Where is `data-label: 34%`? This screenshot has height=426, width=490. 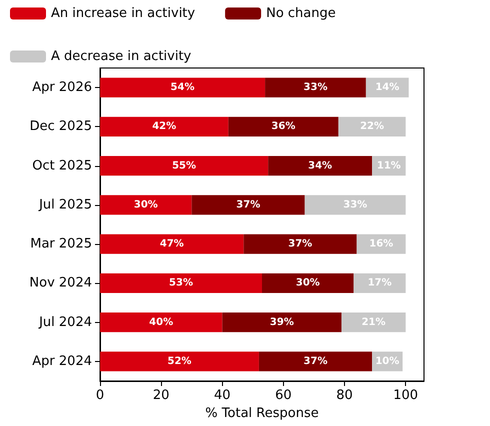 data-label: 34% is located at coordinates (320, 166).